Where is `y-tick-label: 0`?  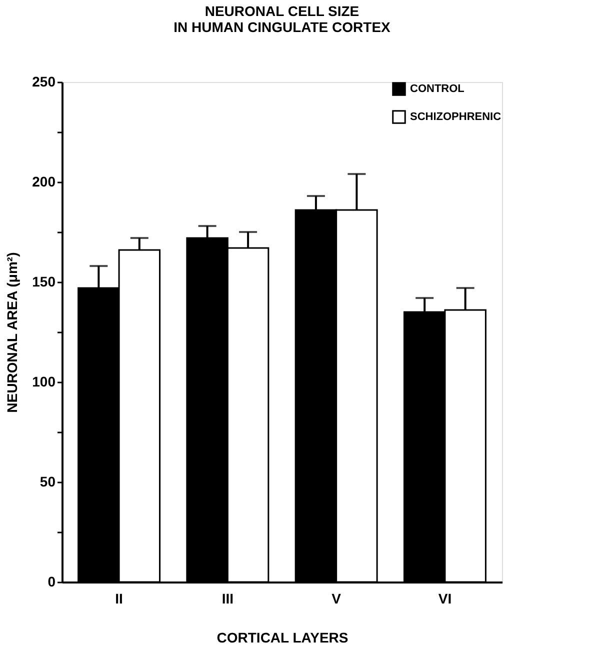 y-tick-label: 0 is located at coordinates (52, 582).